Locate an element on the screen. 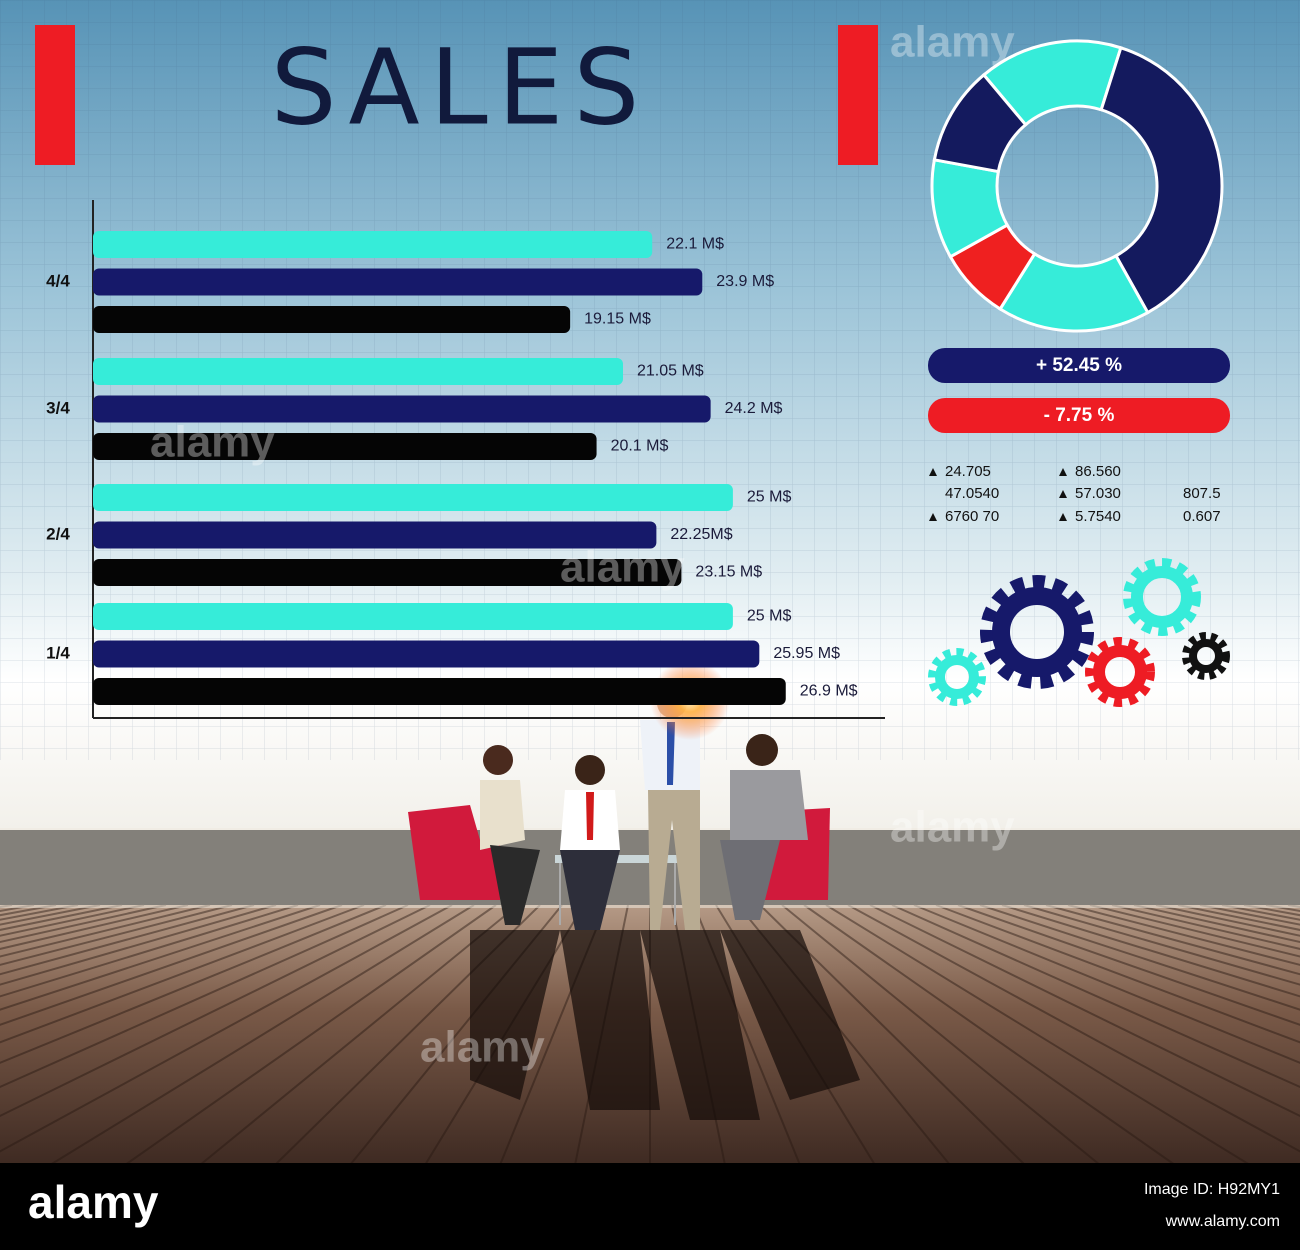 This screenshot has height=1250, width=1300. value-label: 26.9 M$ is located at coordinates (829, 691).